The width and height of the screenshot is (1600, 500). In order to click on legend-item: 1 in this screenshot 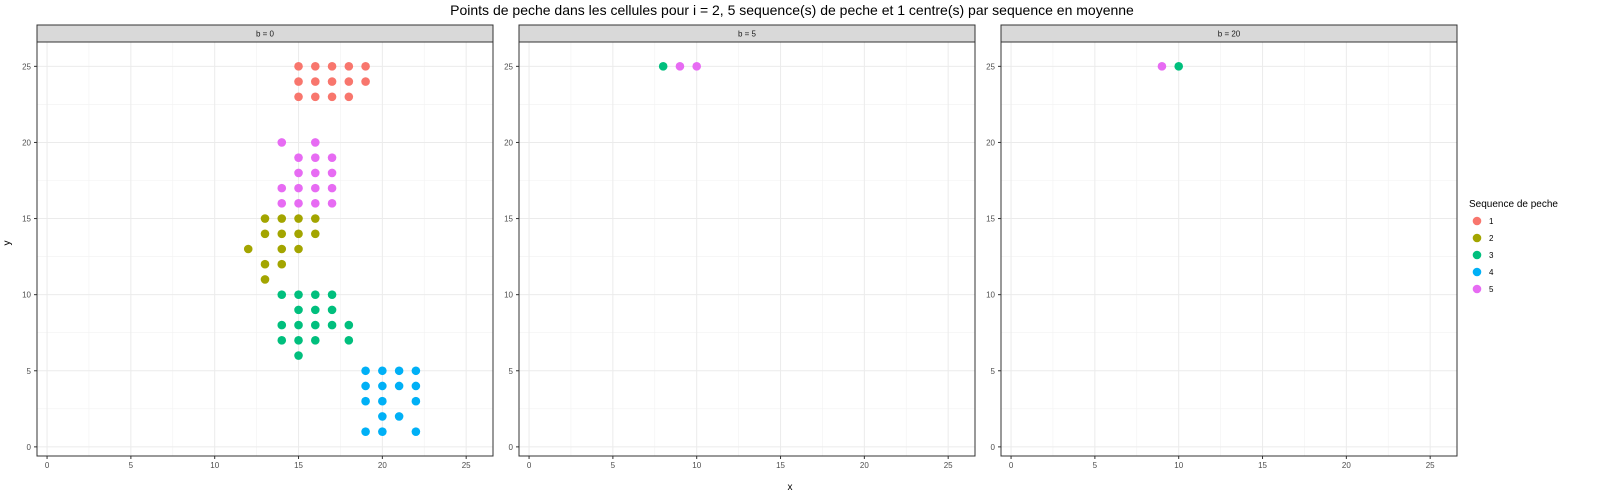, I will do `click(1481, 221)`.